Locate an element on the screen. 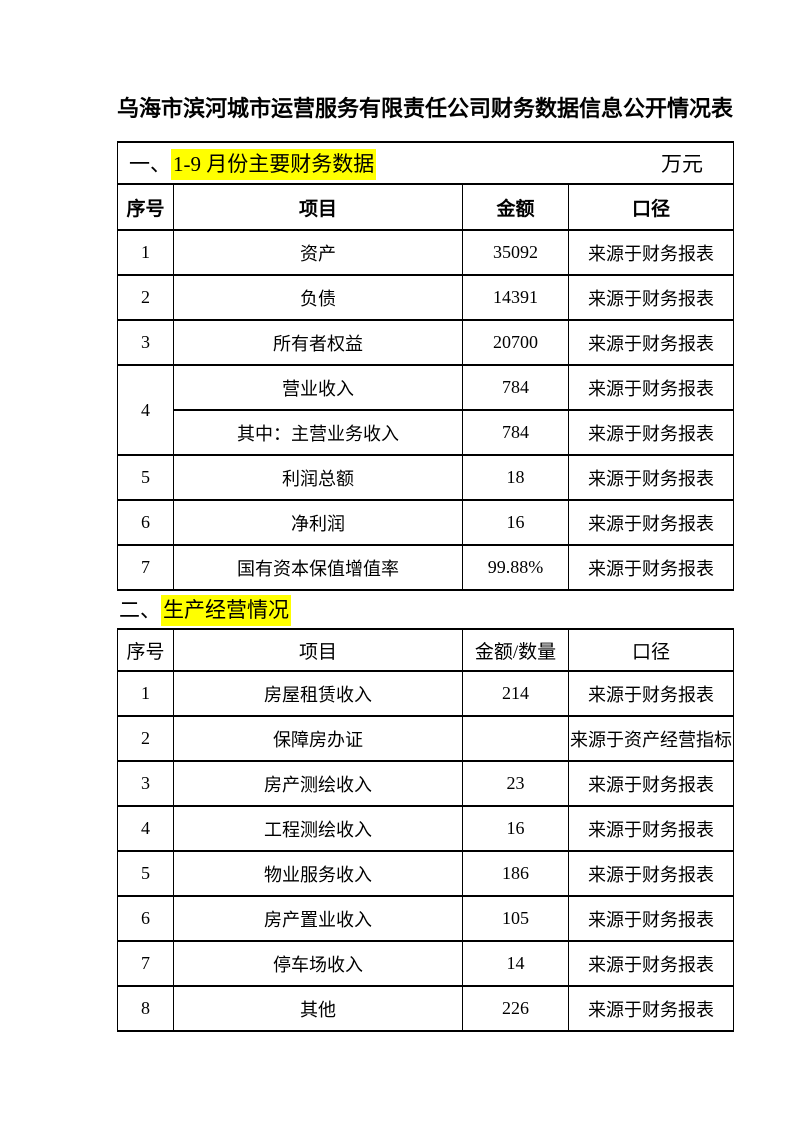 Image resolution: width=793 pixels, height=1122 pixels. table-row: 4 营业收入 784 来源于财务报表 is located at coordinates (425, 410).